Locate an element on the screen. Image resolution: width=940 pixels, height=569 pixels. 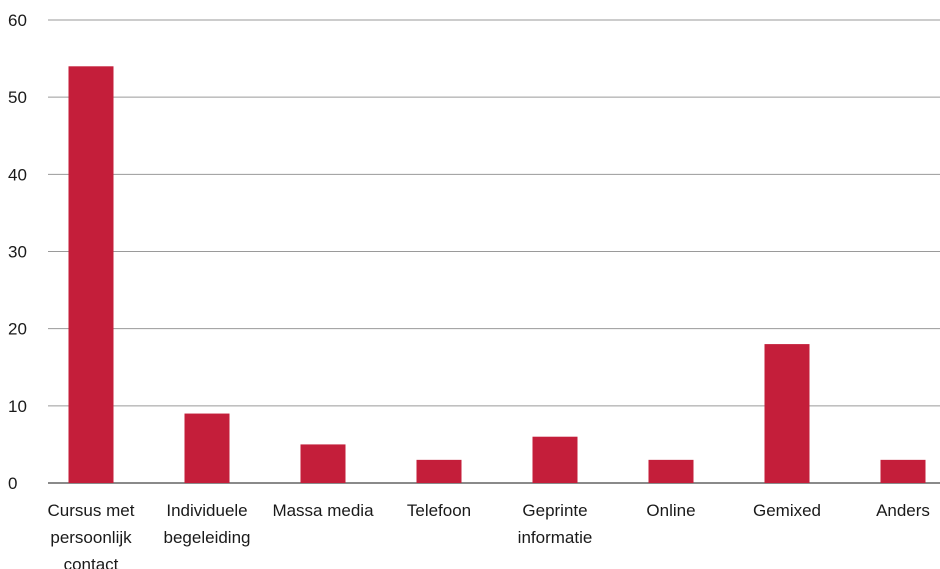
x-category-label-line: persoonlijk is located at coordinates (91, 537).